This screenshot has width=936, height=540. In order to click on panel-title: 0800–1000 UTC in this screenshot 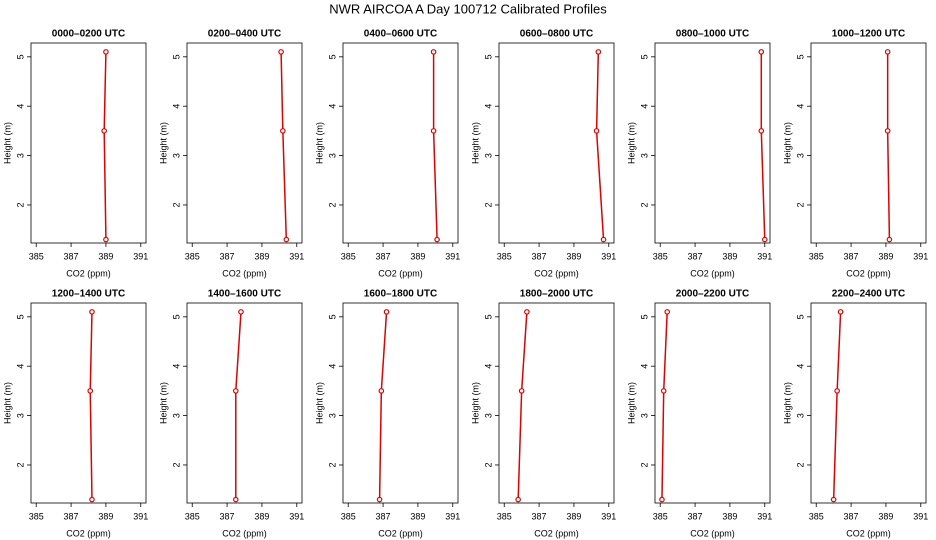, I will do `click(712, 34)`.